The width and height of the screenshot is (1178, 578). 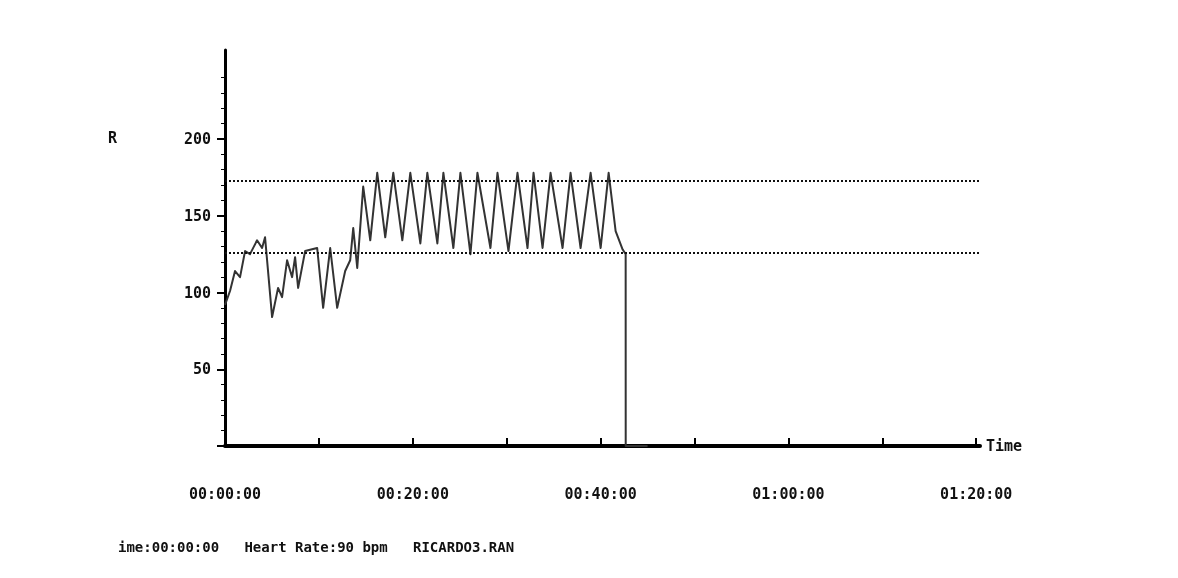 What do you see at coordinates (225, 493) in the screenshot?
I see `x-tick-label: 00:00:00` at bounding box center [225, 493].